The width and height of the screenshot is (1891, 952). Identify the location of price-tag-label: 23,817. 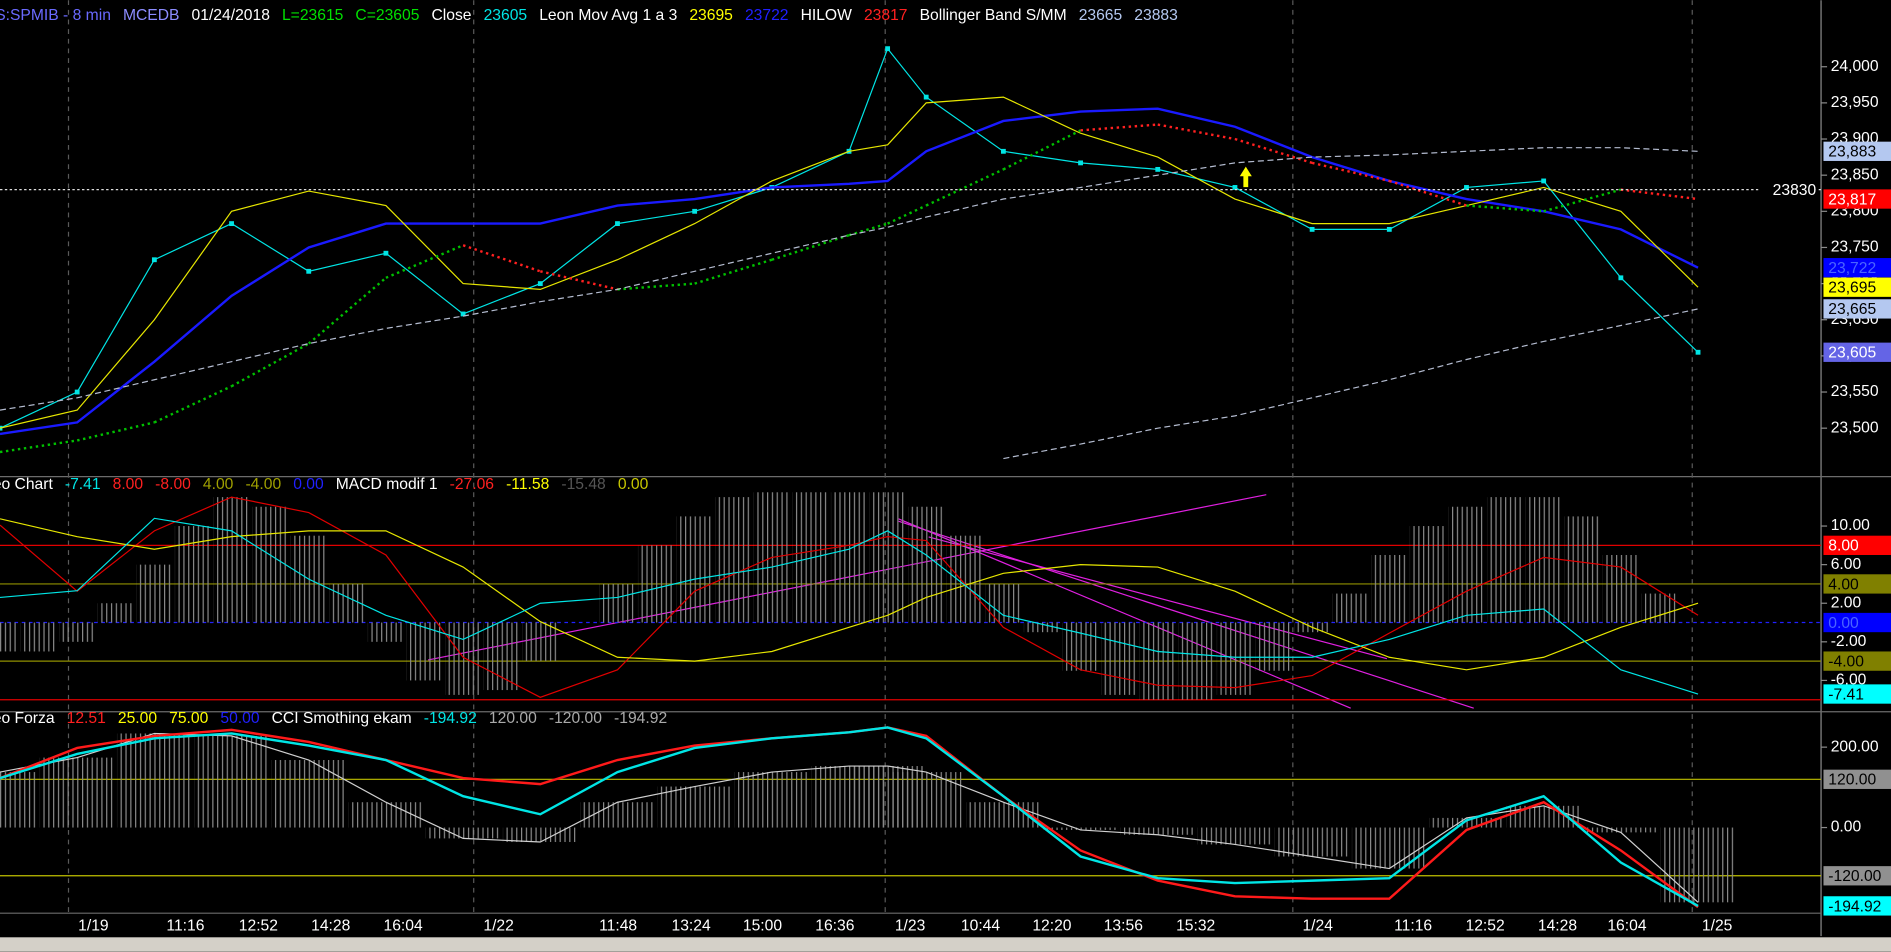
(1852, 199).